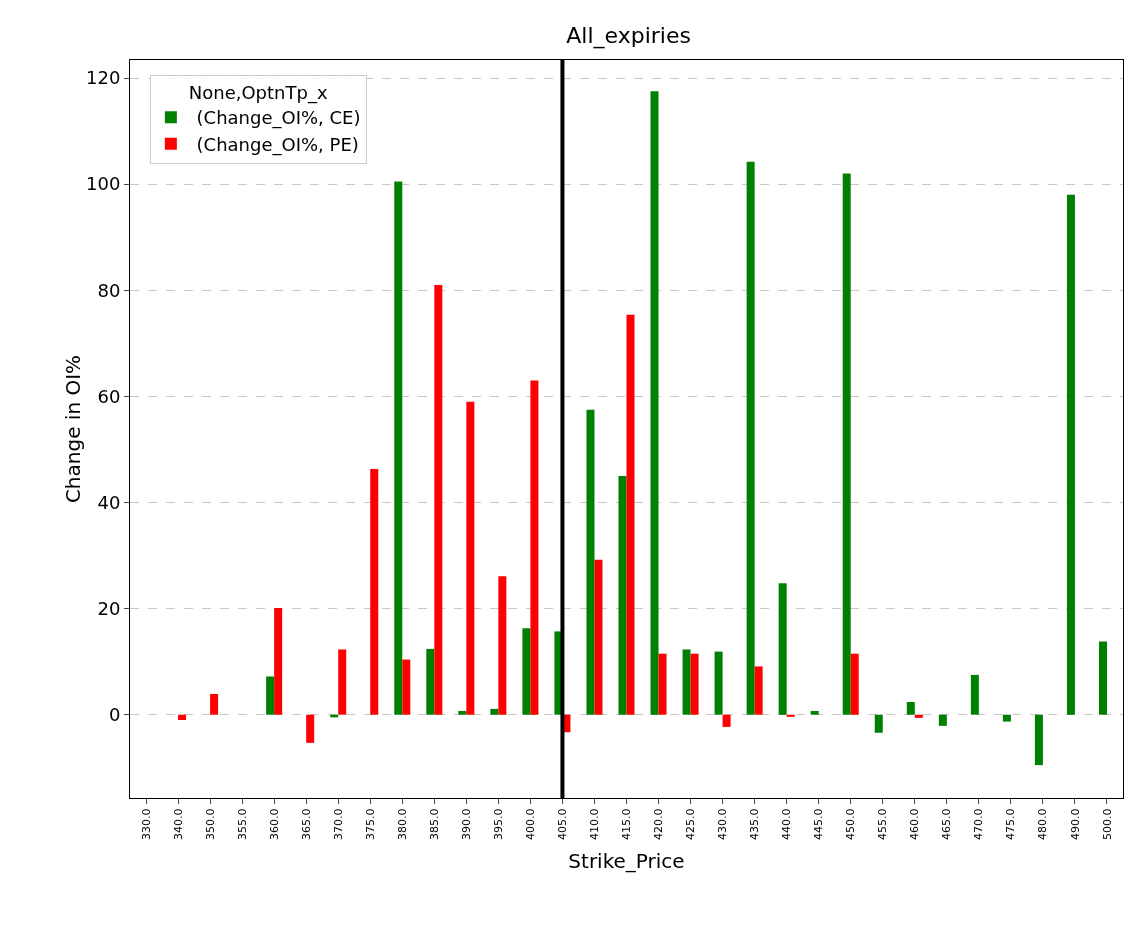 This screenshot has height=928, width=1143. What do you see at coordinates (109, 502) in the screenshot?
I see `y-tick-label: 40` at bounding box center [109, 502].